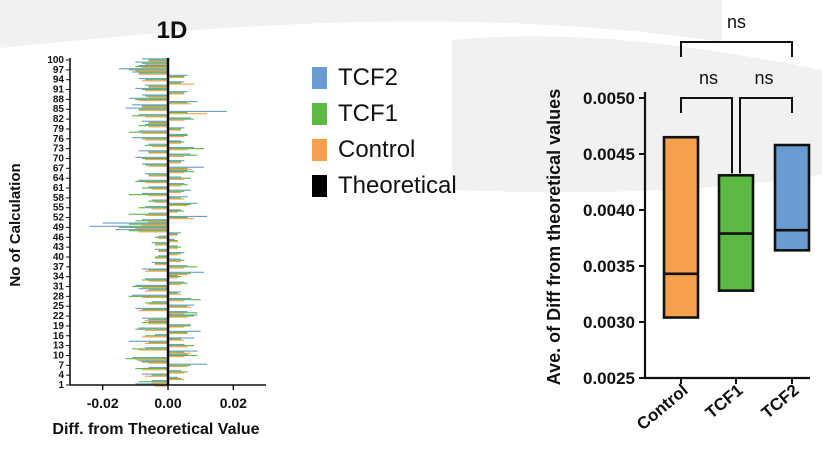 The height and width of the screenshot is (455, 822). What do you see at coordinates (59, 109) in the screenshot?
I see `y-tick-label-85: 85` at bounding box center [59, 109].